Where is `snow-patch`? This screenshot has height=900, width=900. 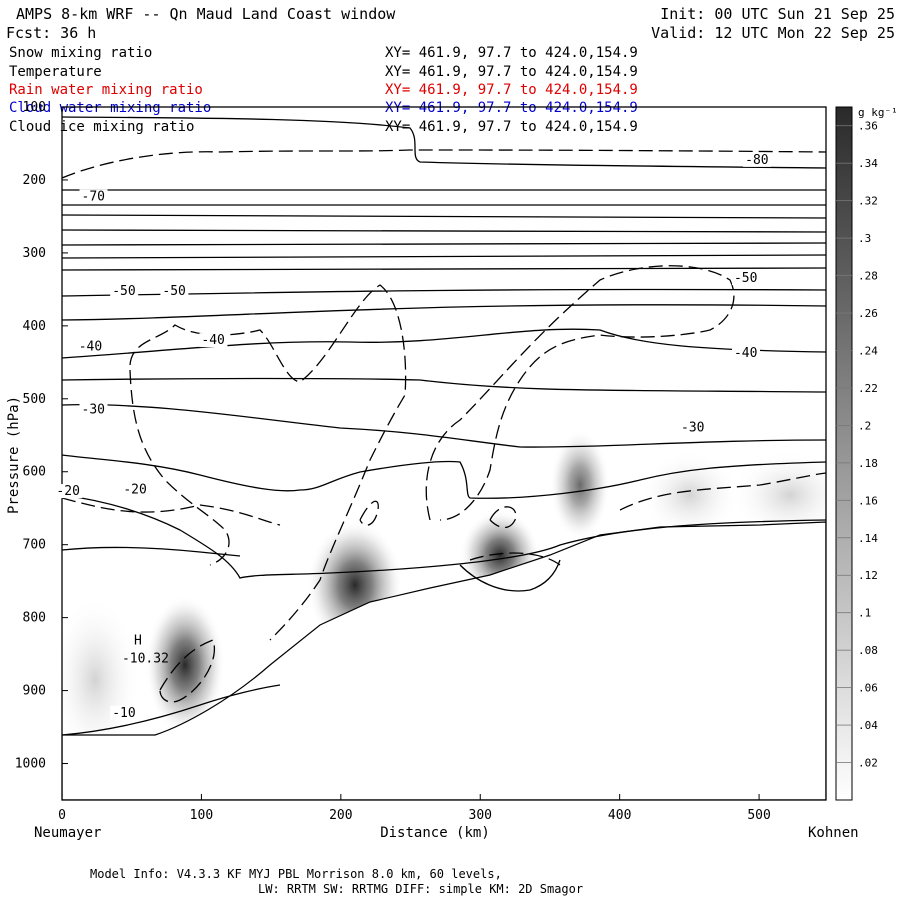 snow-patch is located at coordinates (580, 485).